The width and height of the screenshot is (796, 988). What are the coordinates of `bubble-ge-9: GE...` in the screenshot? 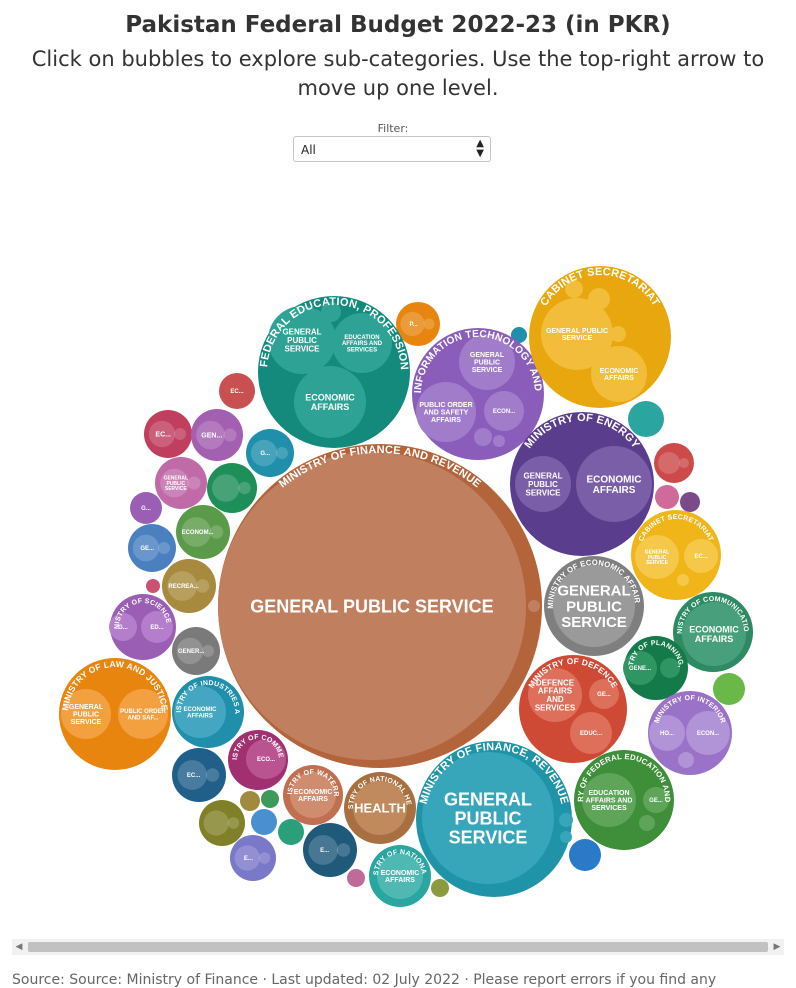 It's located at (152, 548).